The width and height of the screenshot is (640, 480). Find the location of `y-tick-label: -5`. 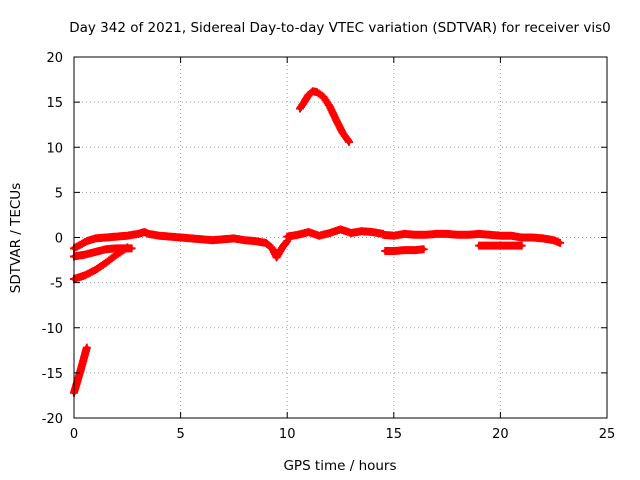

y-tick-label: -5 is located at coordinates (56, 284).